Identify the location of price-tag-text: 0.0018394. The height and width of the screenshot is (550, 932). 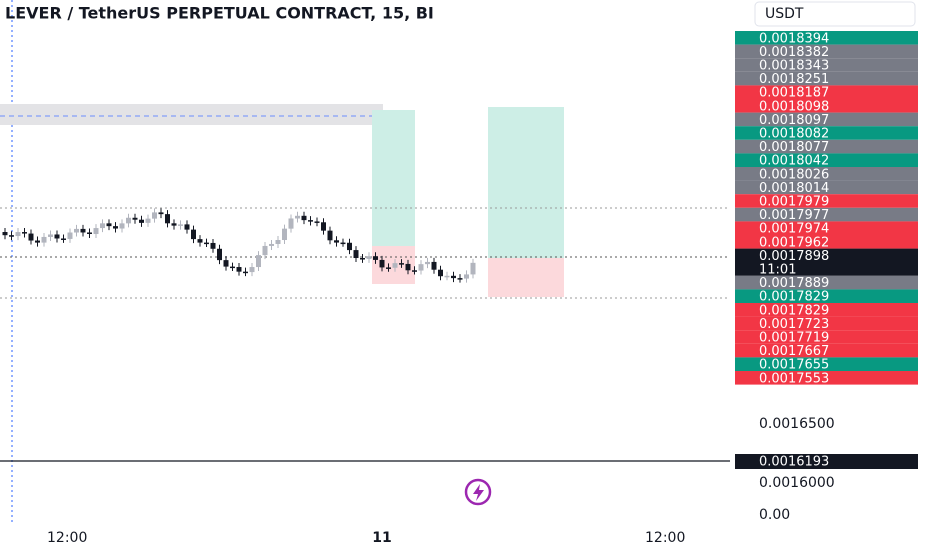
(794, 38).